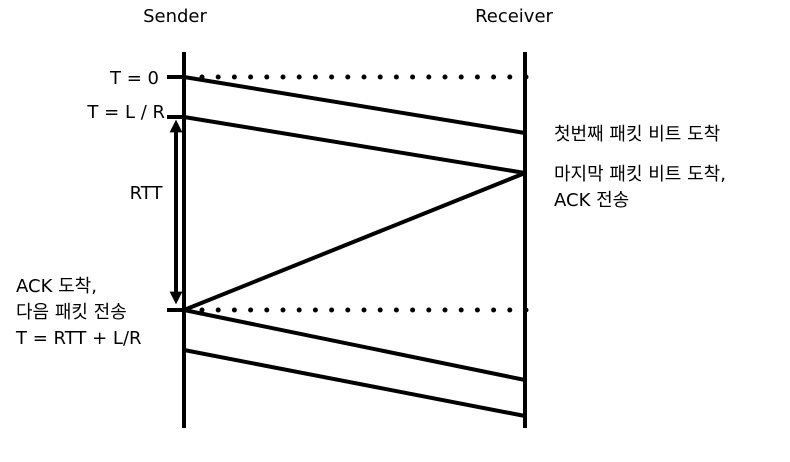 Image resolution: width=790 pixels, height=462 pixels. I want to click on label-t-lr: T = L / R, so click(125, 112).